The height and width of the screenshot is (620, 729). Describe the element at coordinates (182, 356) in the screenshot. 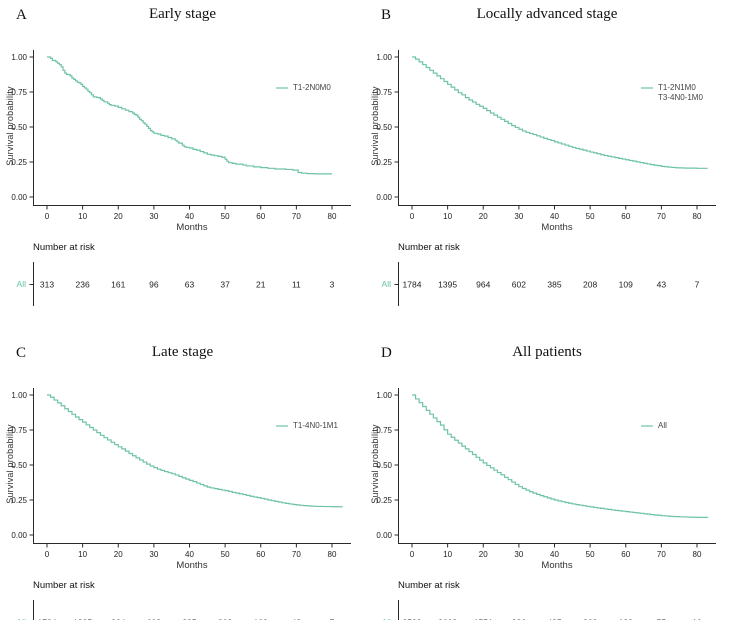

I see `panel-c-header: C Late stage` at that location.